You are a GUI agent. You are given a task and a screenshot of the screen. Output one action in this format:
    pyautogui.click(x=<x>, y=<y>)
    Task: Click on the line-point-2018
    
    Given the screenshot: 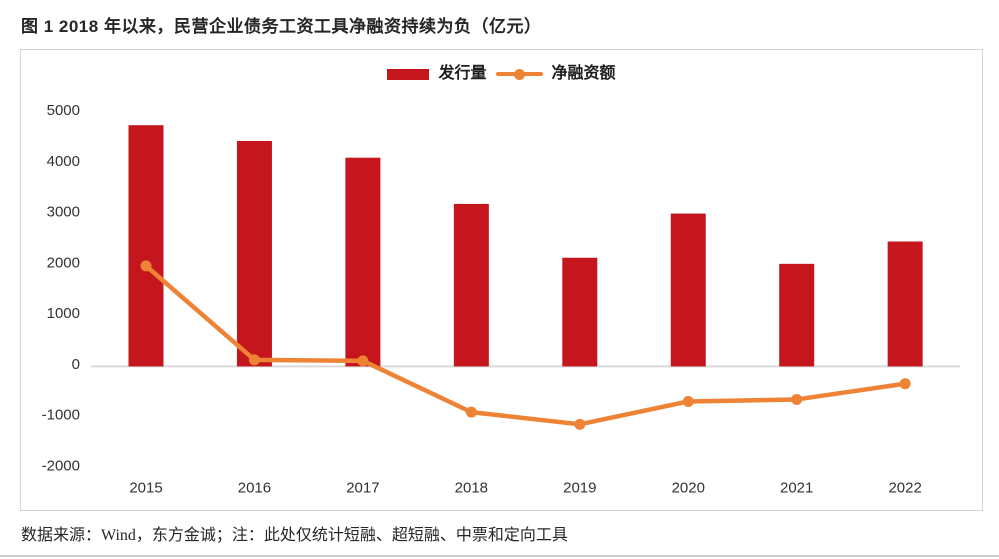 What is the action you would take?
    pyautogui.click(x=471, y=412)
    